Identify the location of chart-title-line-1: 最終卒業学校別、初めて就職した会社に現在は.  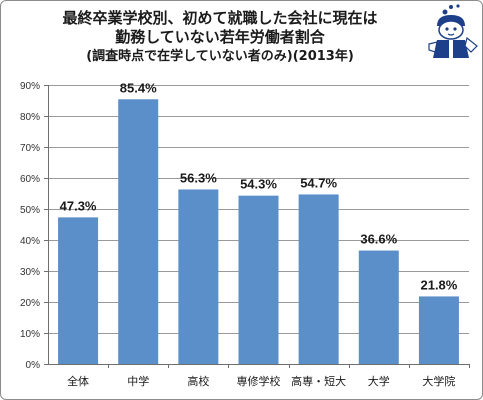
(220, 18).